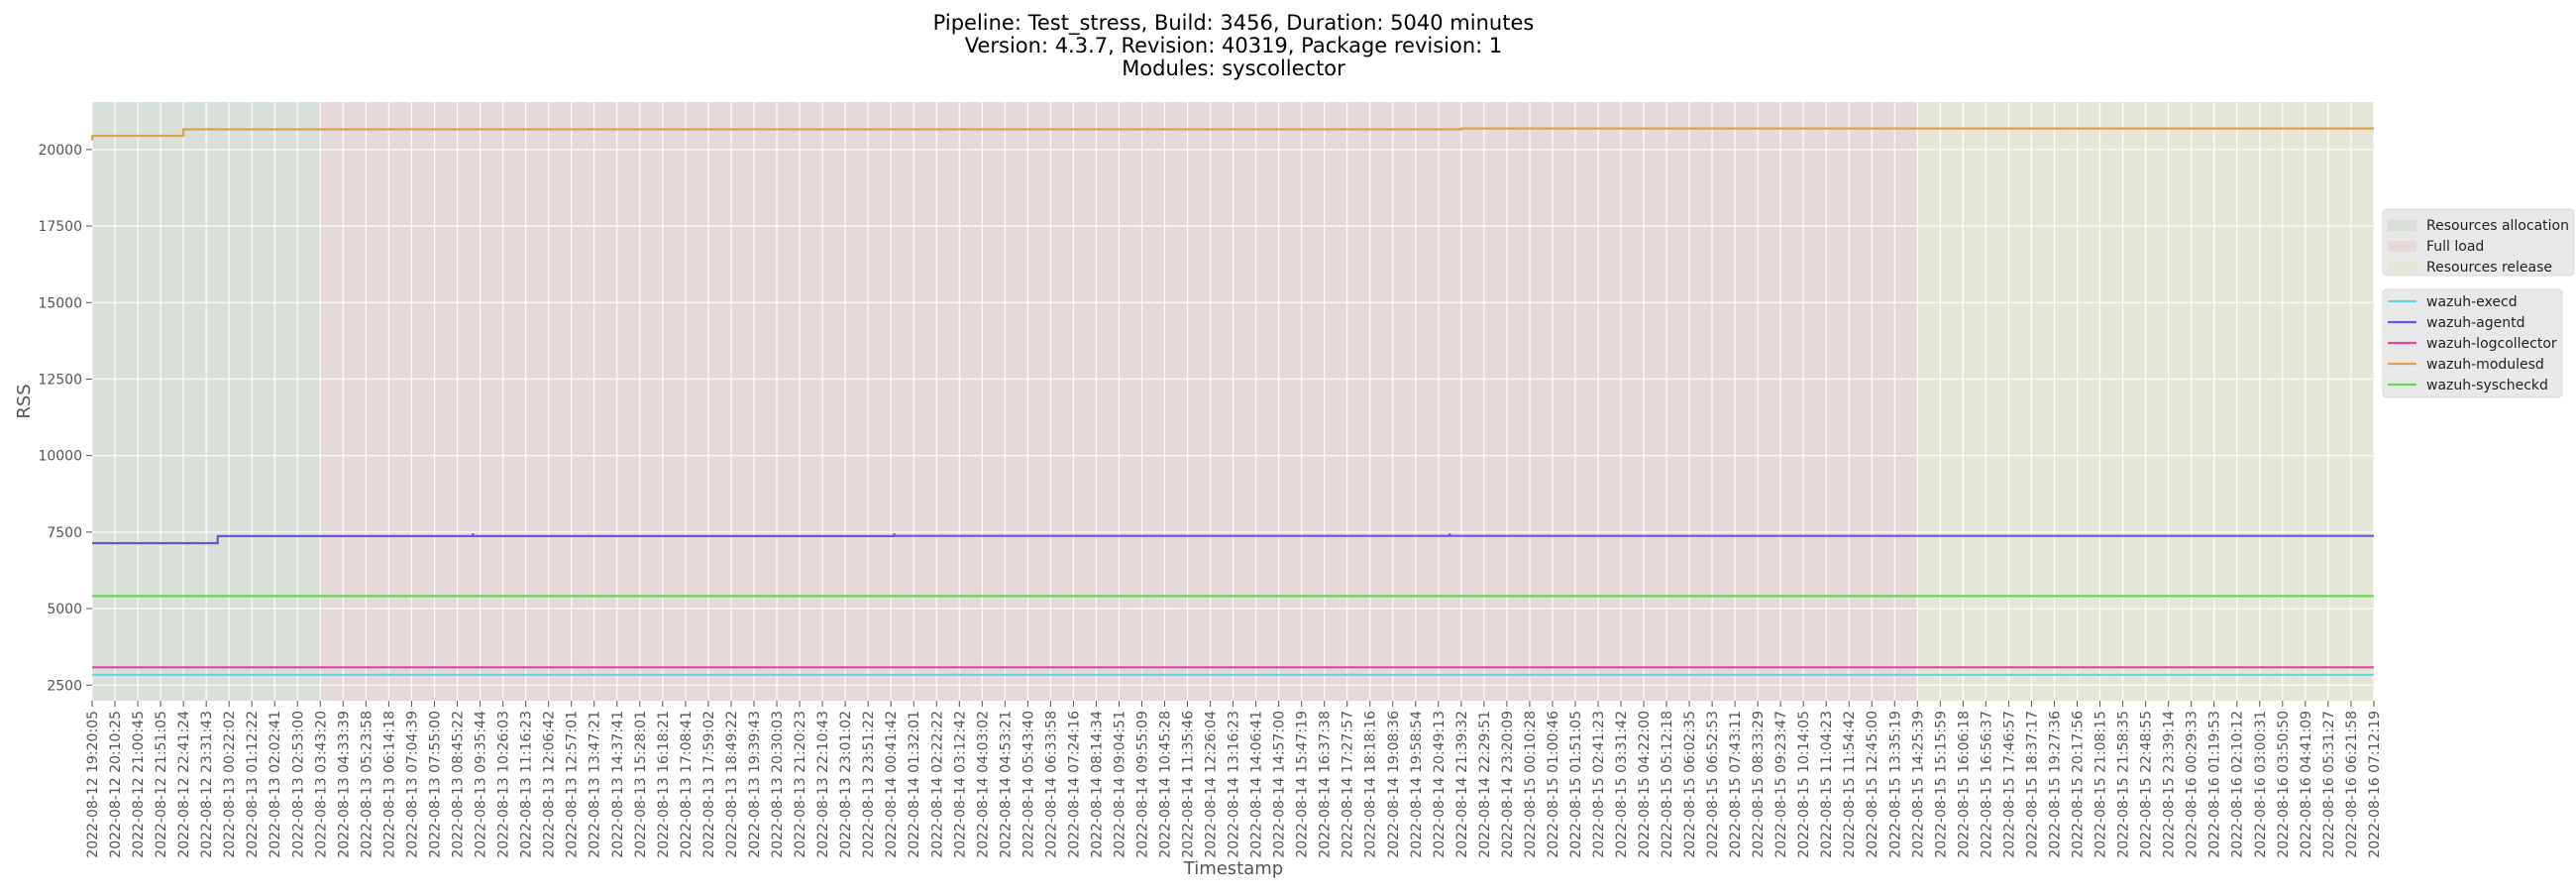 This screenshot has width=2576, height=896. Describe the element at coordinates (481, 784) in the screenshot. I see `x-tick-label: 2022-08-13 09:35:44` at that location.